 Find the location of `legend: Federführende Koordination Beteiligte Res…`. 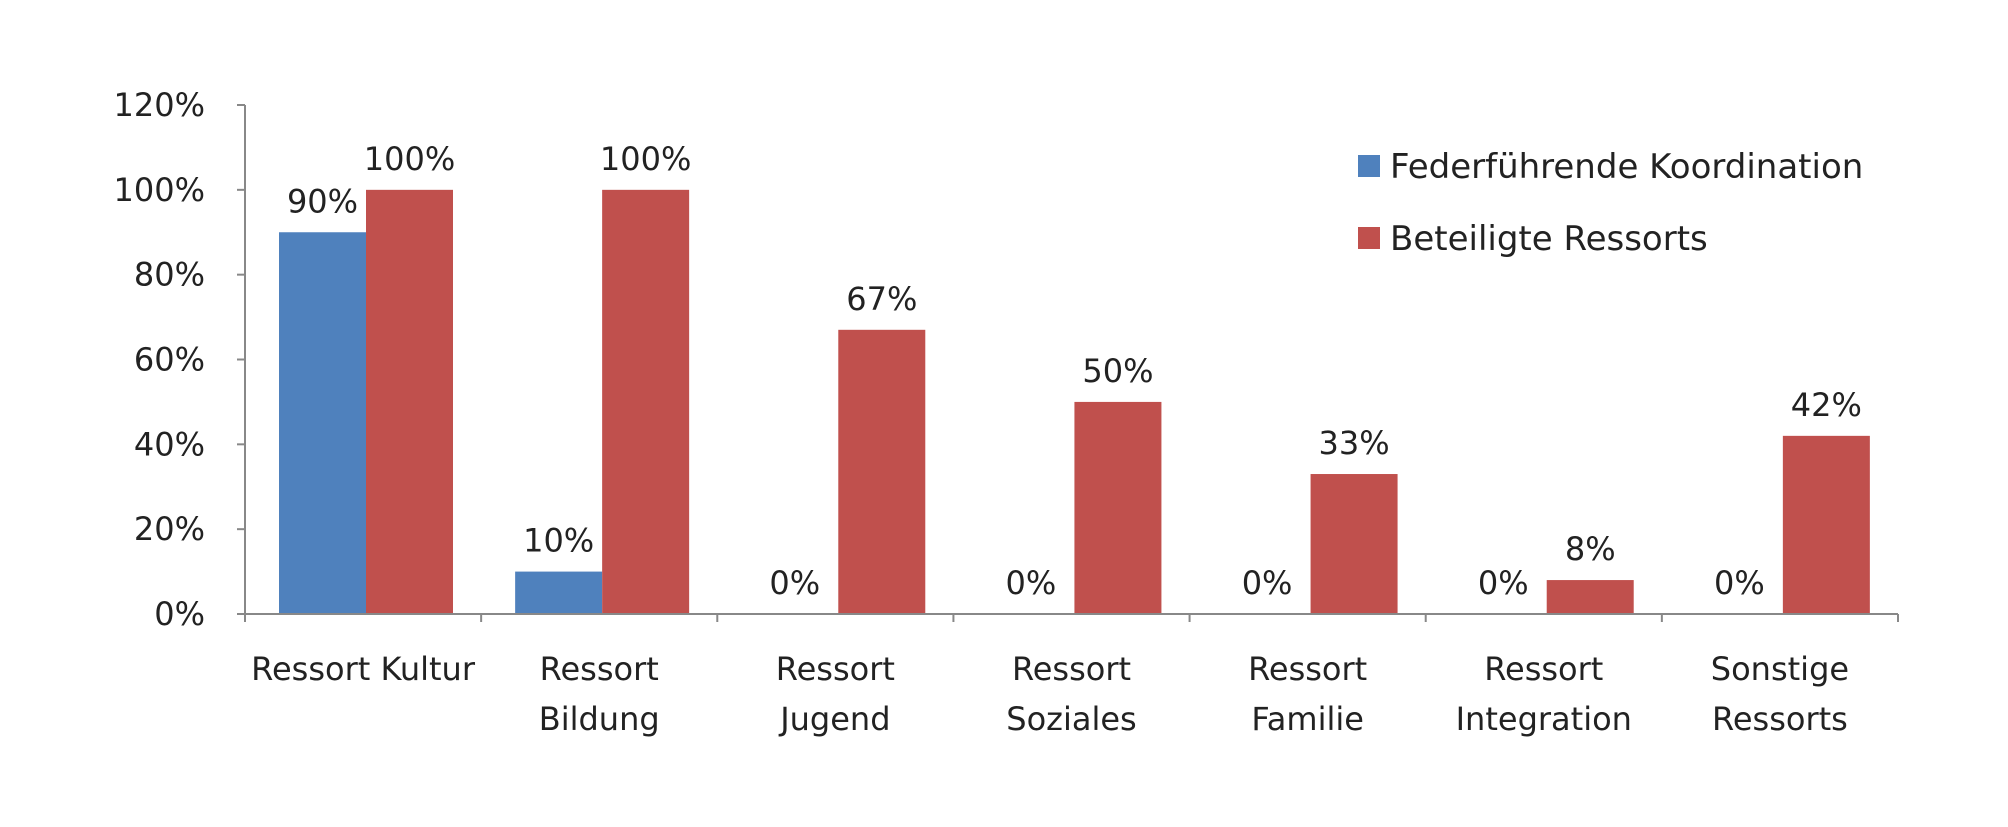

legend: Federführende Koordination Beteiligte Res… is located at coordinates (1610, 203).